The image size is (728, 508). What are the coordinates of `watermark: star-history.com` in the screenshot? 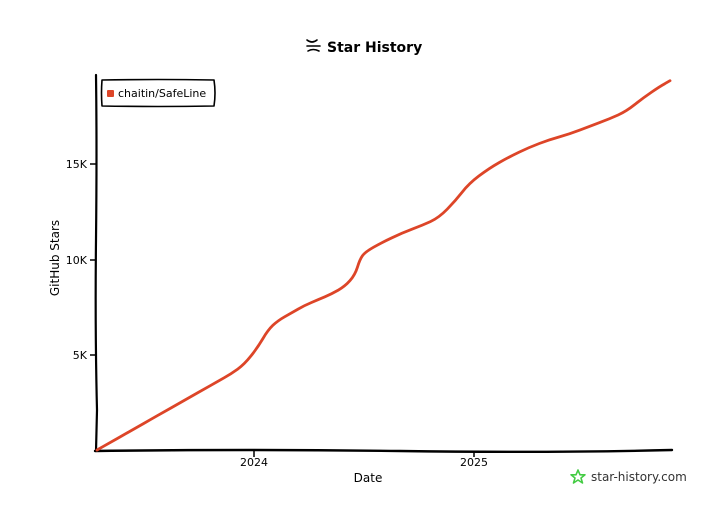 It's located at (628, 476).